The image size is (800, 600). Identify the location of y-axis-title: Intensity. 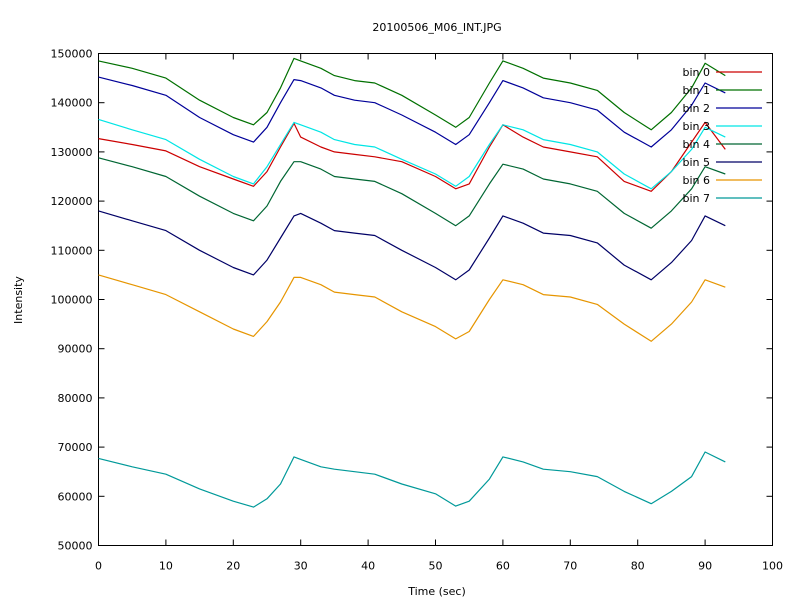
(18, 300).